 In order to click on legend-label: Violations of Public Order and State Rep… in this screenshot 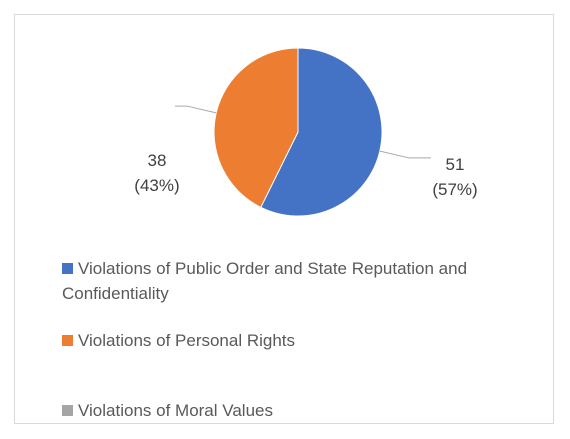, I will do `click(265, 281)`.